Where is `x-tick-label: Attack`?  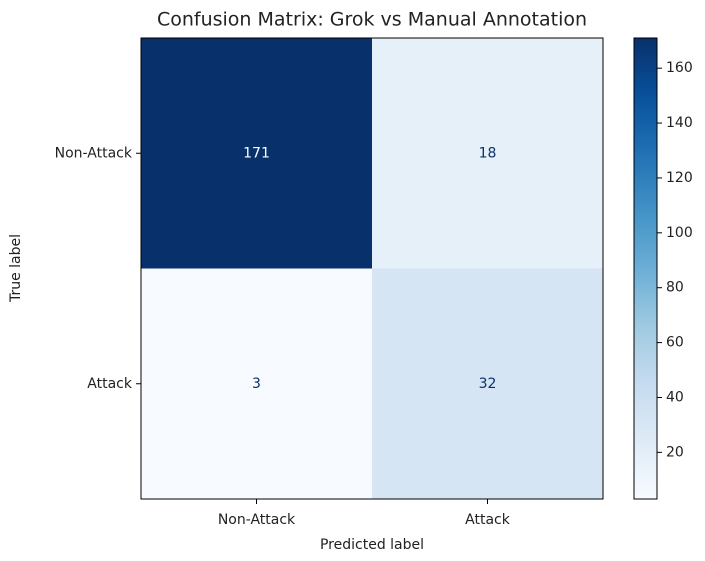 x-tick-label: Attack is located at coordinates (488, 520).